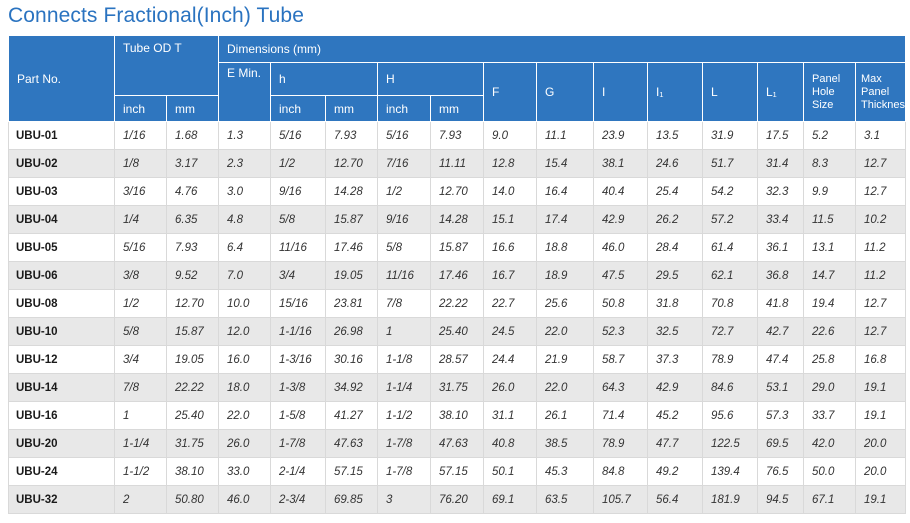  I want to click on table-cell: 24.4, so click(510, 359).